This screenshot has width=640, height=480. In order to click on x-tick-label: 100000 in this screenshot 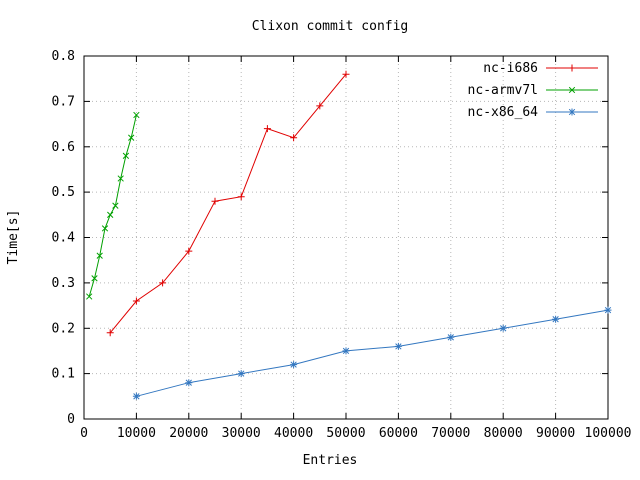, I will do `click(608, 433)`.